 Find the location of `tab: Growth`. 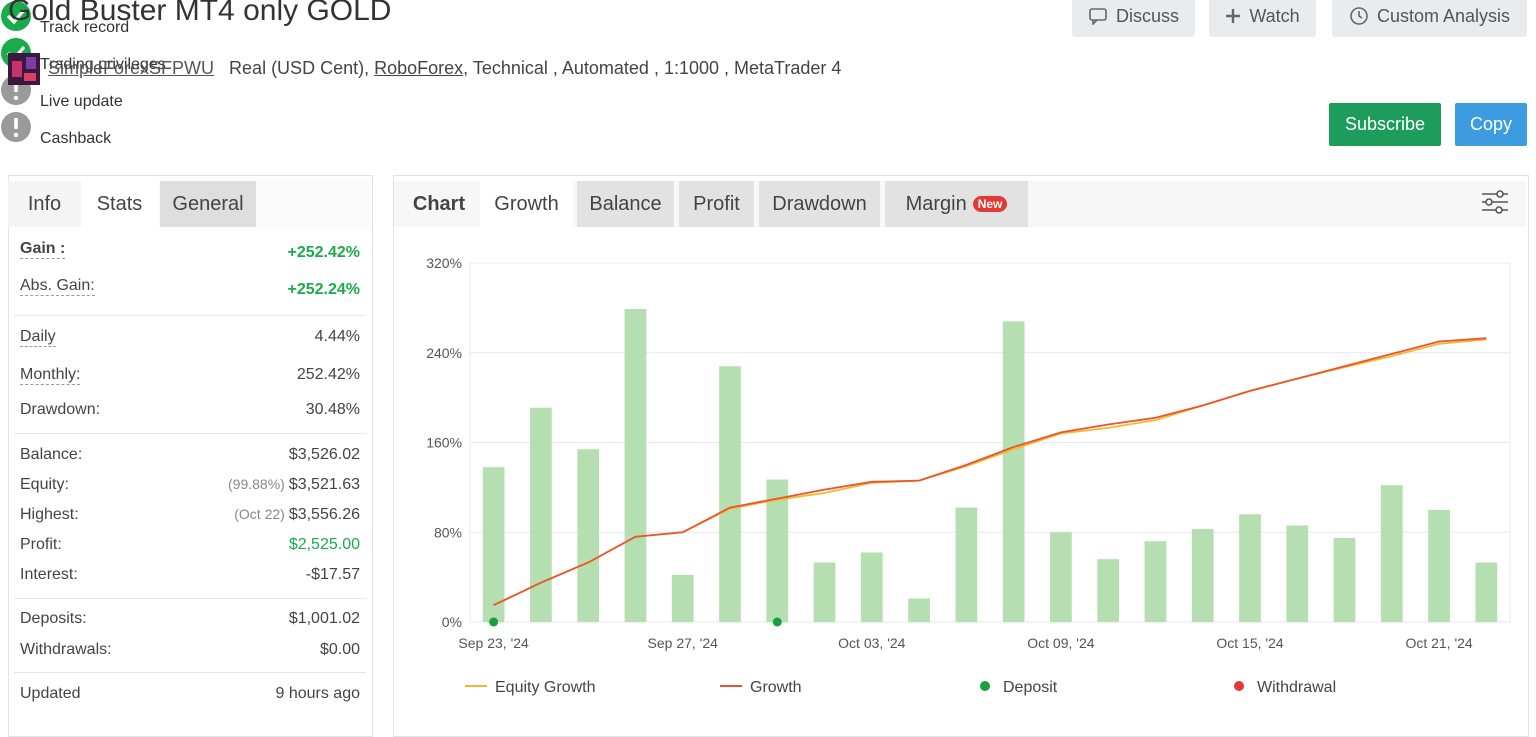

tab: Growth is located at coordinates (526, 204).